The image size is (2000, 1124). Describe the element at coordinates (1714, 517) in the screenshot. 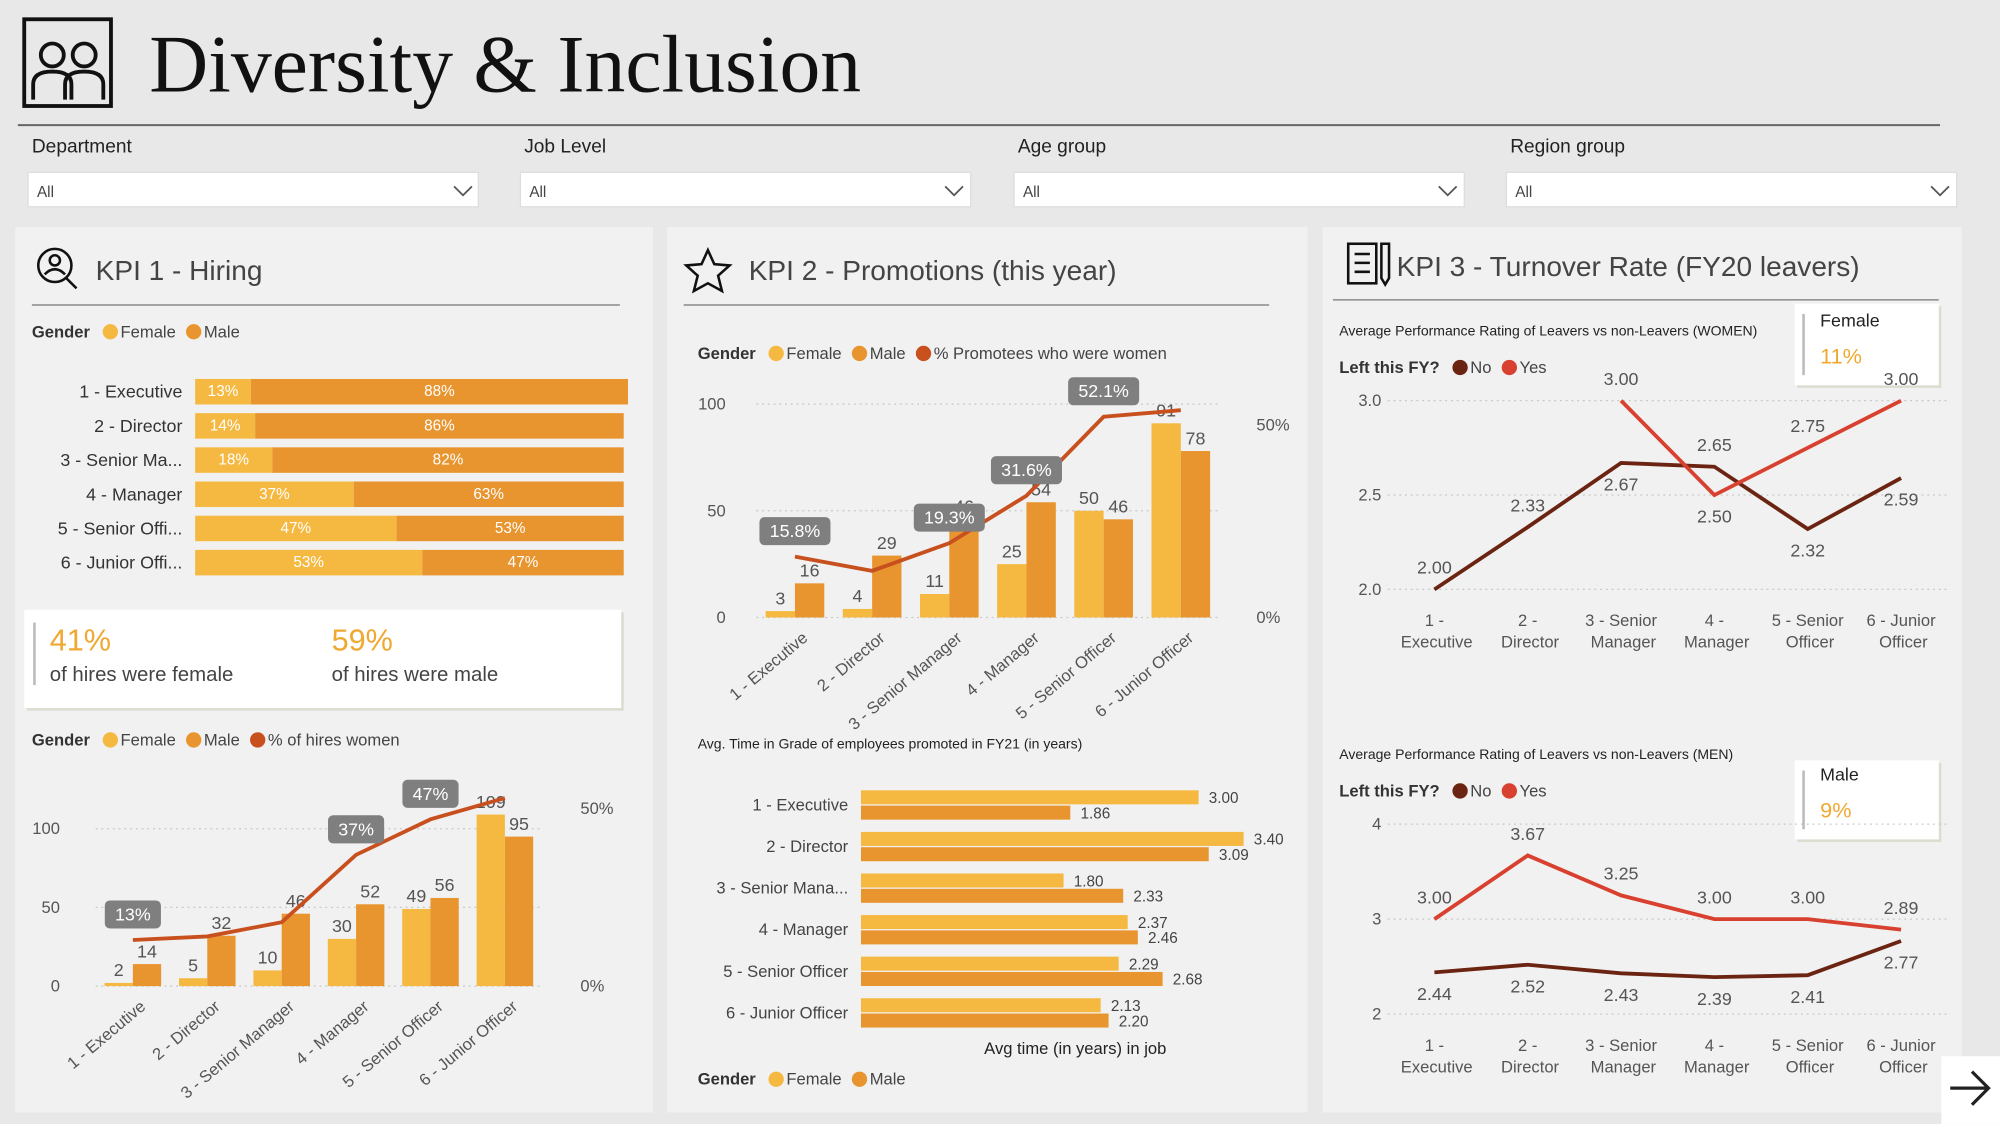

I see `data-label: 2.50` at that location.